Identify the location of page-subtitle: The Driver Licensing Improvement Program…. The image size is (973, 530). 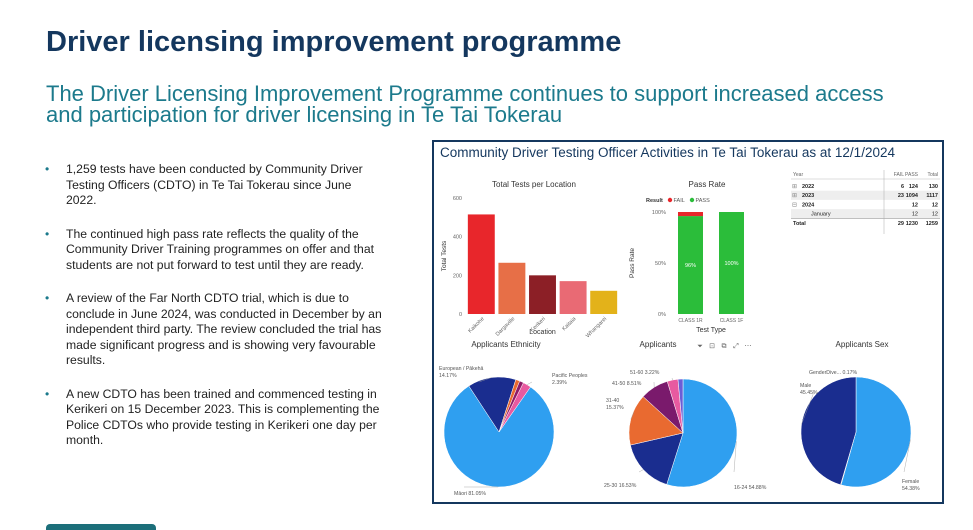
(486, 104).